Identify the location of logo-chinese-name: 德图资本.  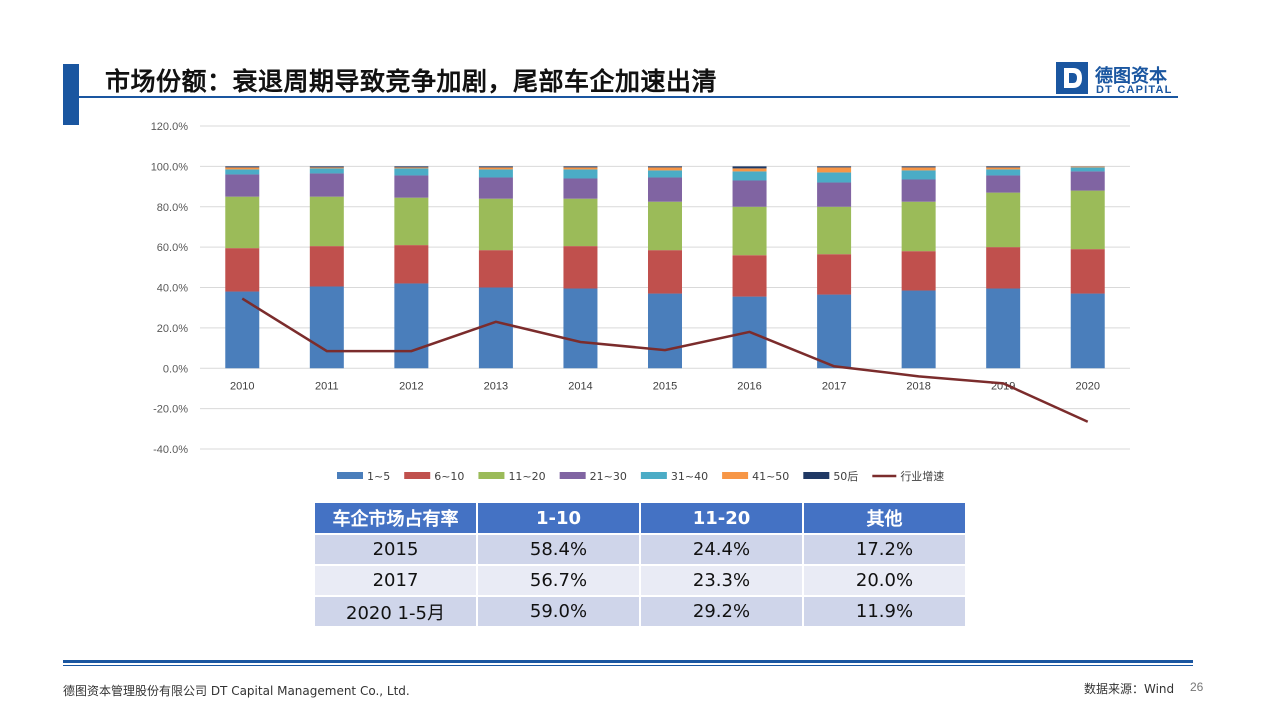
(1131, 76).